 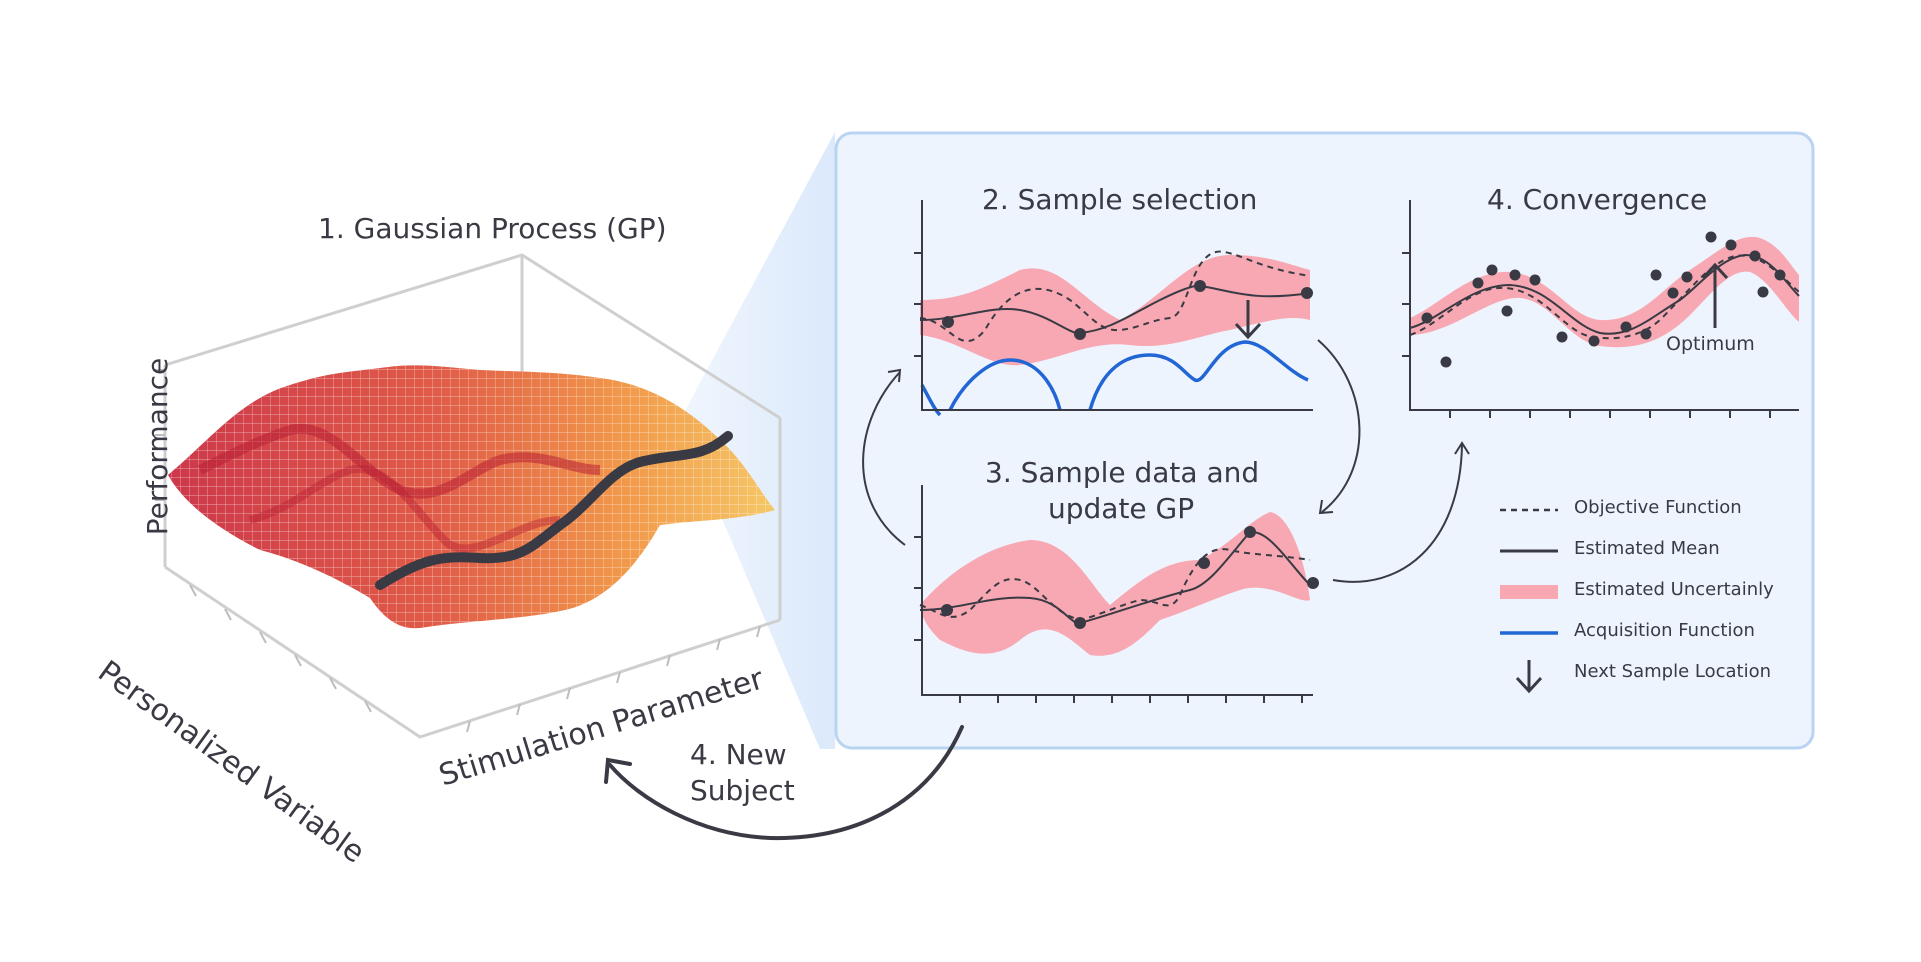 I want to click on plot-convergence, so click(x=1601, y=309).